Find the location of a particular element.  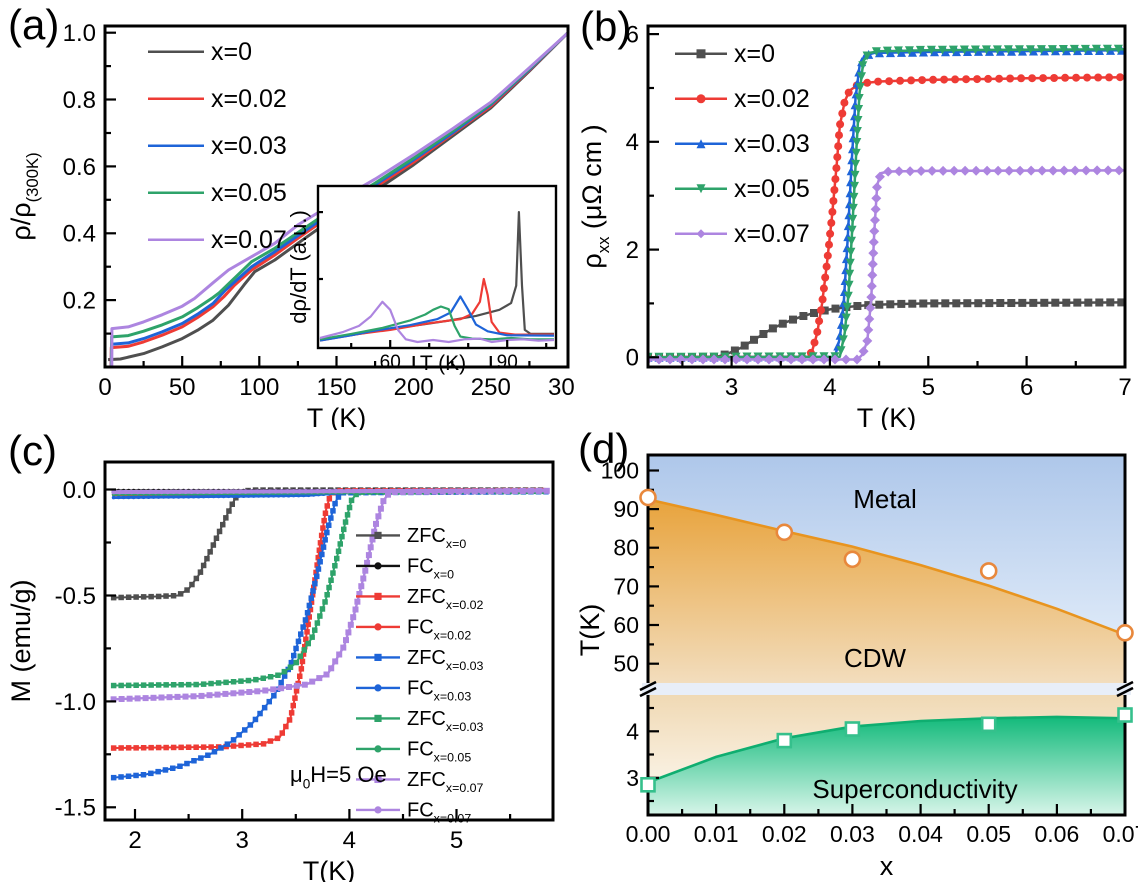

inset: 60 90 T (K) dρ/dT (a.u.) is located at coordinates (422, 279).